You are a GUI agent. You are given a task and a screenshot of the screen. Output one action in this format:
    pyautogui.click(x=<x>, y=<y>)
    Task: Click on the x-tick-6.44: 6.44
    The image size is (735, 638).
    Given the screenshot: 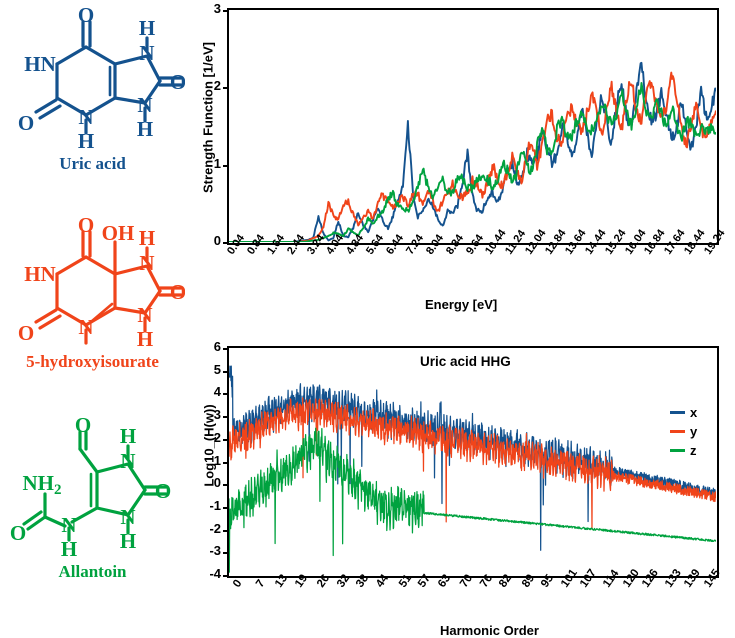 What is the action you would take?
    pyautogui.click(x=395, y=244)
    